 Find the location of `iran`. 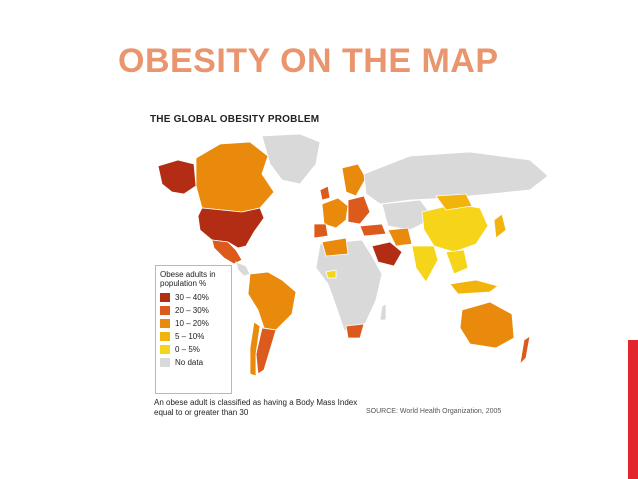

iran is located at coordinates (400, 237).